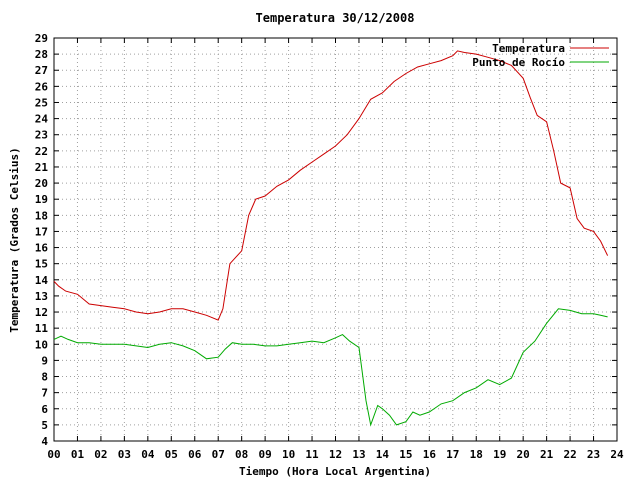 The height and width of the screenshot is (480, 640). I want to click on x-tick-label: 19, so click(499, 454).